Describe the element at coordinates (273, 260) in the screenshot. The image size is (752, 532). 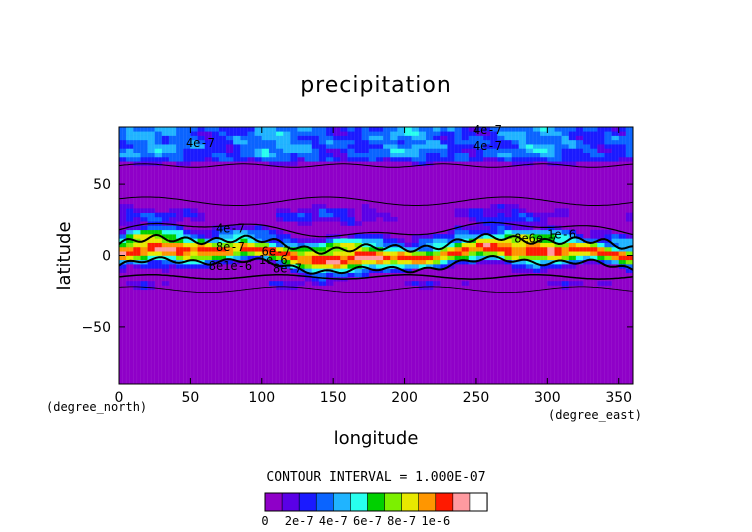
I see `contour-label: 1e-6` at that location.